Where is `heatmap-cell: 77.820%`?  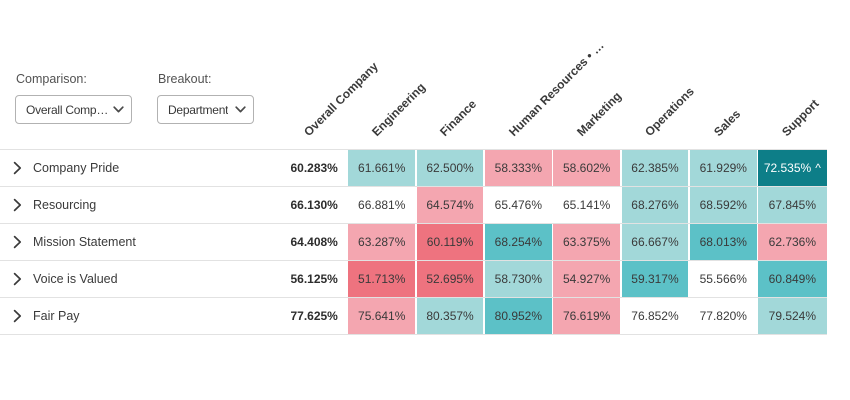
heatmap-cell: 77.820% is located at coordinates (724, 316).